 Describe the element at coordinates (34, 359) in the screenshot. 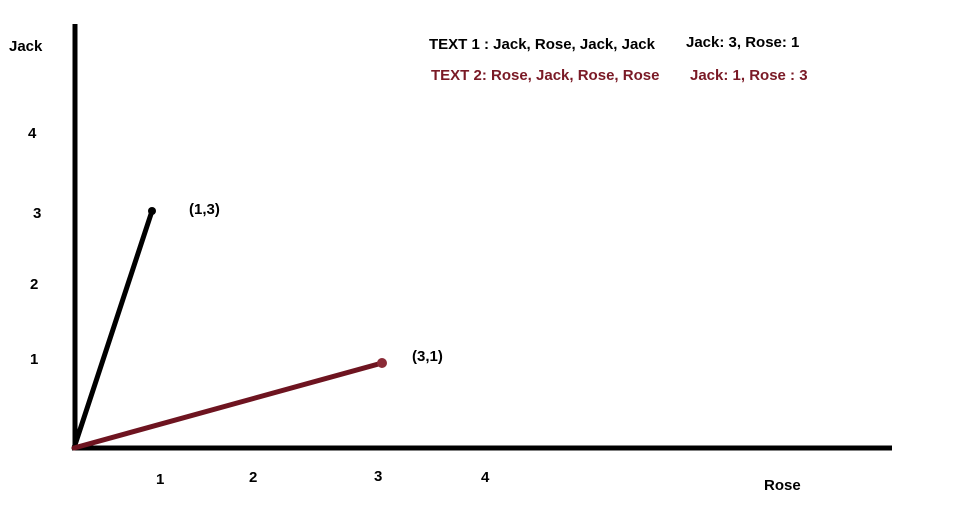

I see `y-tick: 1` at that location.